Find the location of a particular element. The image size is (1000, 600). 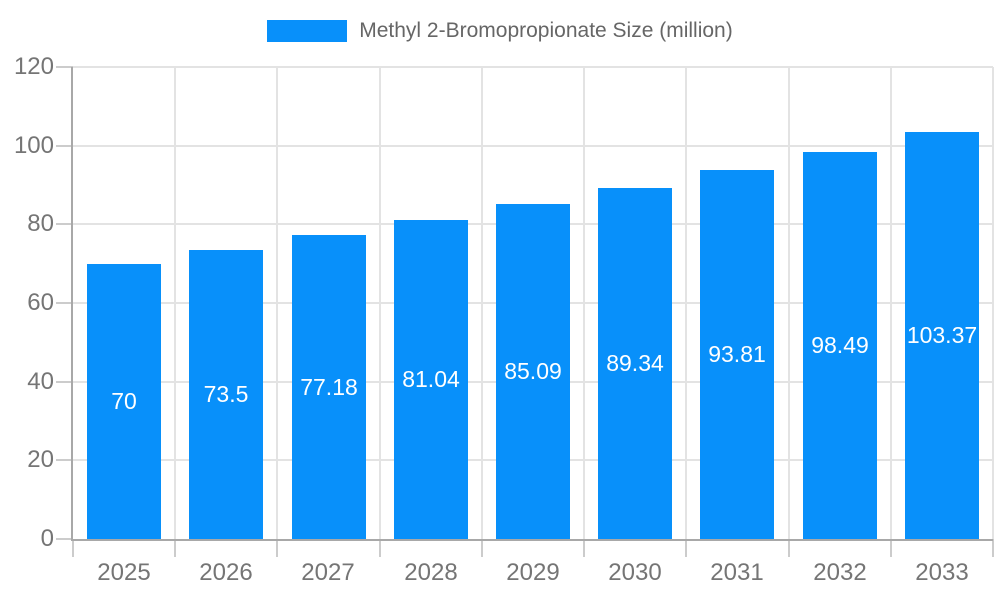

y-axis-label: 40 is located at coordinates (40, 381).